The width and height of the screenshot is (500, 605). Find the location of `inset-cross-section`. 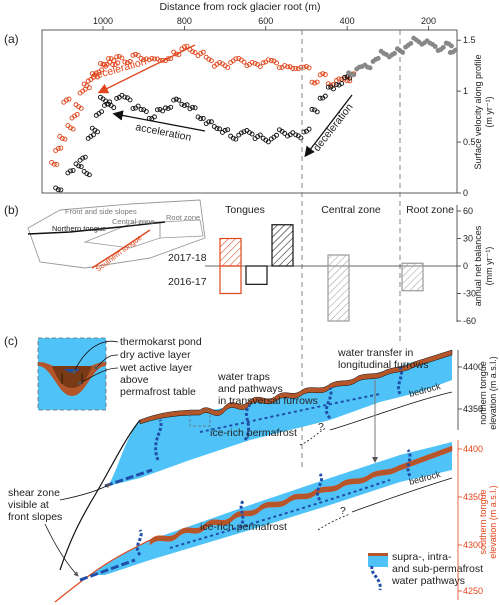

inset-cross-section is located at coordinates (72, 374).